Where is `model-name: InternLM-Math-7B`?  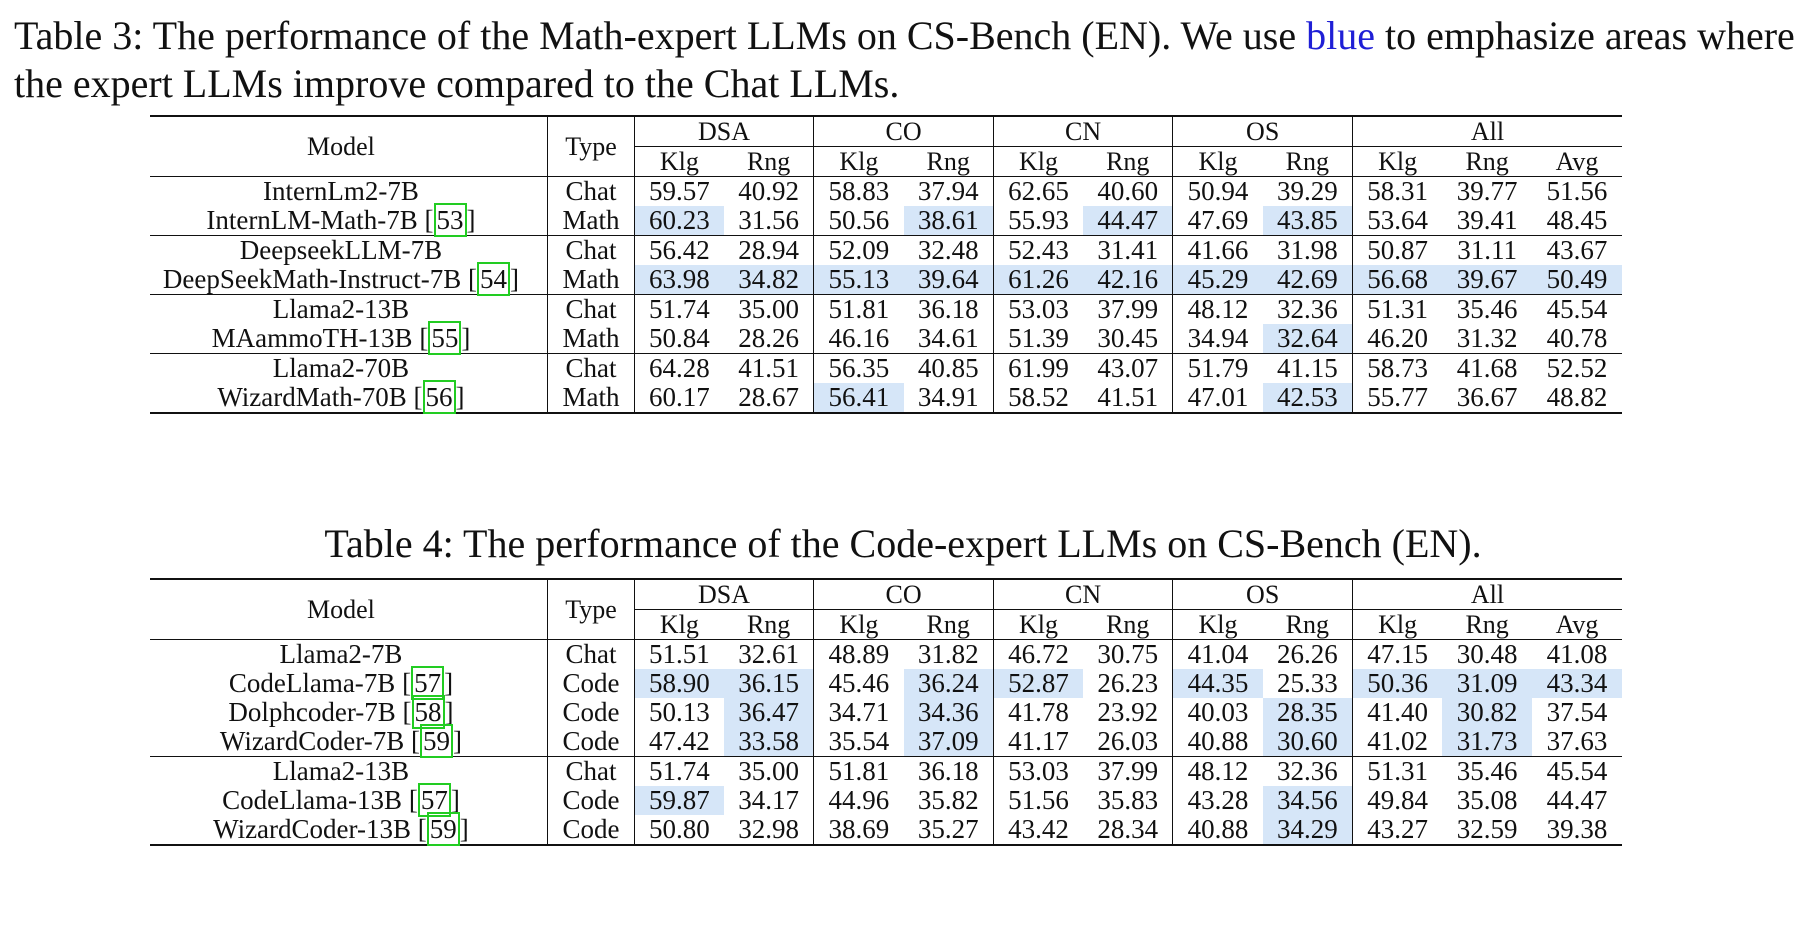 model-name: InternLM-Math-7B is located at coordinates (312, 220).